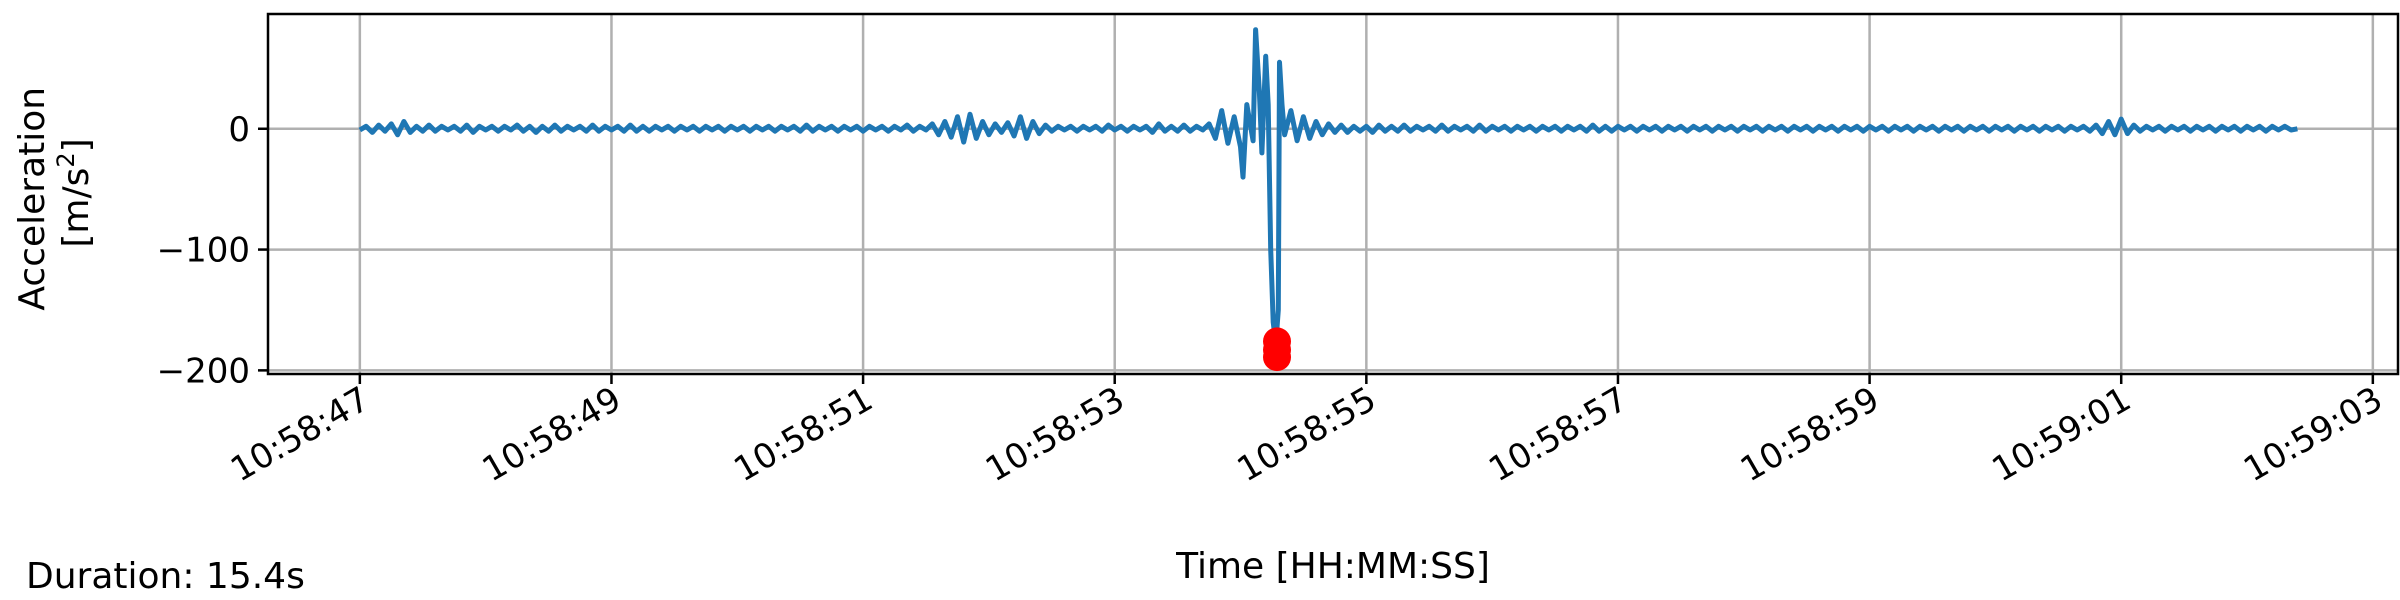  What do you see at coordinates (66, 159) in the screenshot?
I see `y-axis-label-superscript: 2` at bounding box center [66, 159].